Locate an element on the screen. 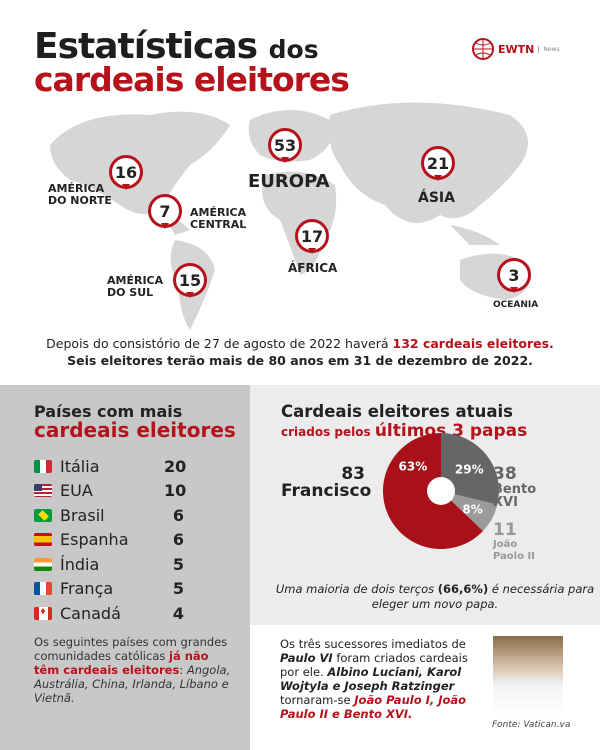 The width and height of the screenshot is (600, 750). label-europe: EUROPA is located at coordinates (289, 181).